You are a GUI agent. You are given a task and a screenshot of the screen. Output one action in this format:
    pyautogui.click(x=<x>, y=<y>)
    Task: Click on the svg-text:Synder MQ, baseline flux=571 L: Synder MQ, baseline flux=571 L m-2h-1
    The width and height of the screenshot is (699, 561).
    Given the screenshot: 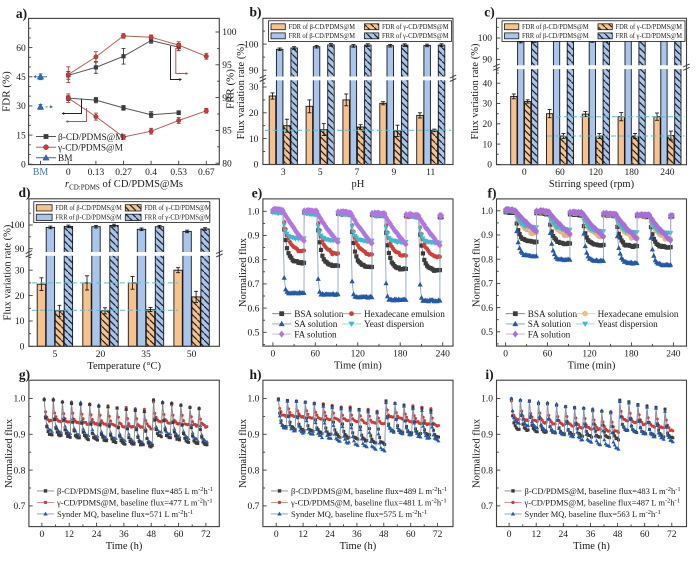 What is the action you would take?
    pyautogui.click(x=125, y=514)
    